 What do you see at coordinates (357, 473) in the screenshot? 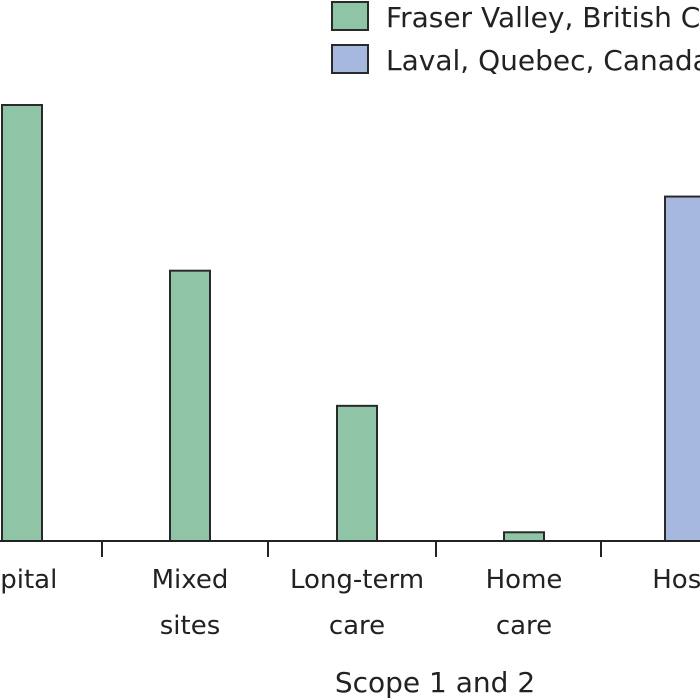
I see `bar-series0-cat2` at bounding box center [357, 473].